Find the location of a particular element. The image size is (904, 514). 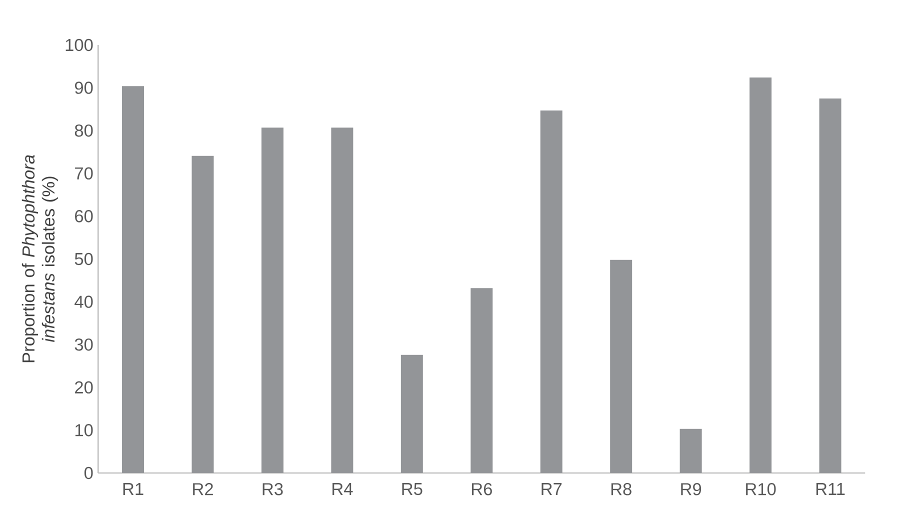

y-tick-label: 80 is located at coordinates (83, 130).